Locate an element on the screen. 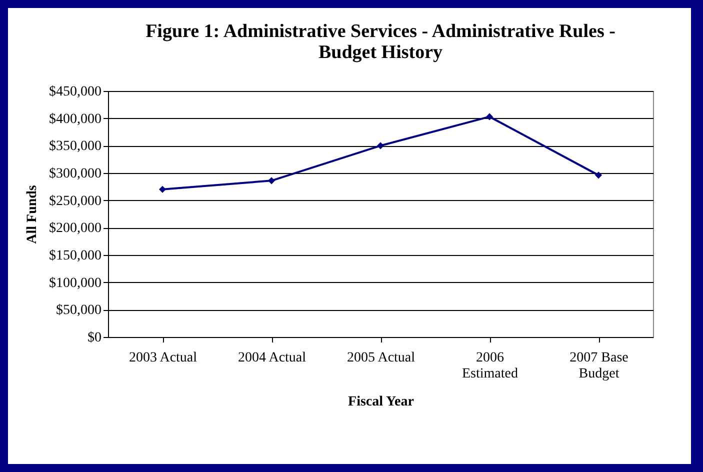  y-tick-label: $350,000 is located at coordinates (75, 146).